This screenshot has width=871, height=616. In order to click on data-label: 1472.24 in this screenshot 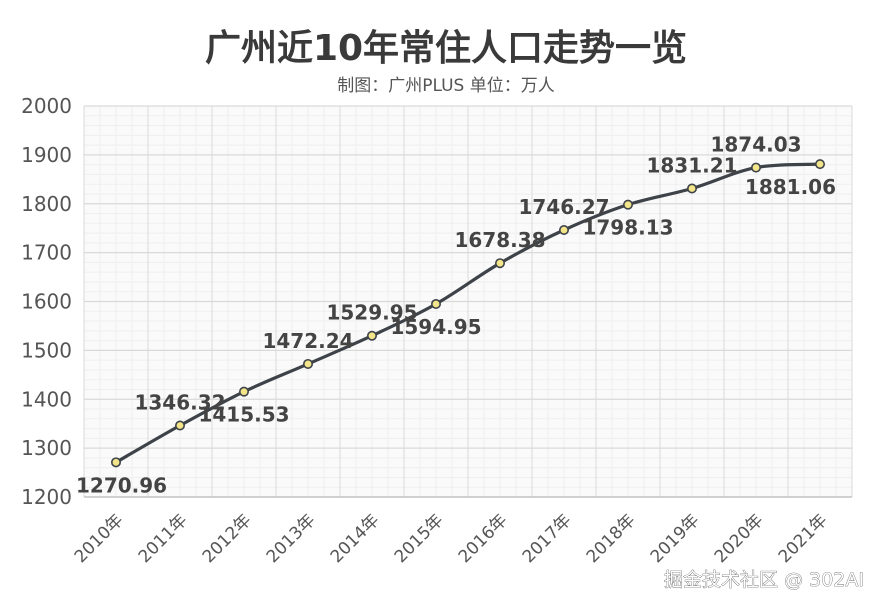, I will do `click(307, 341)`.